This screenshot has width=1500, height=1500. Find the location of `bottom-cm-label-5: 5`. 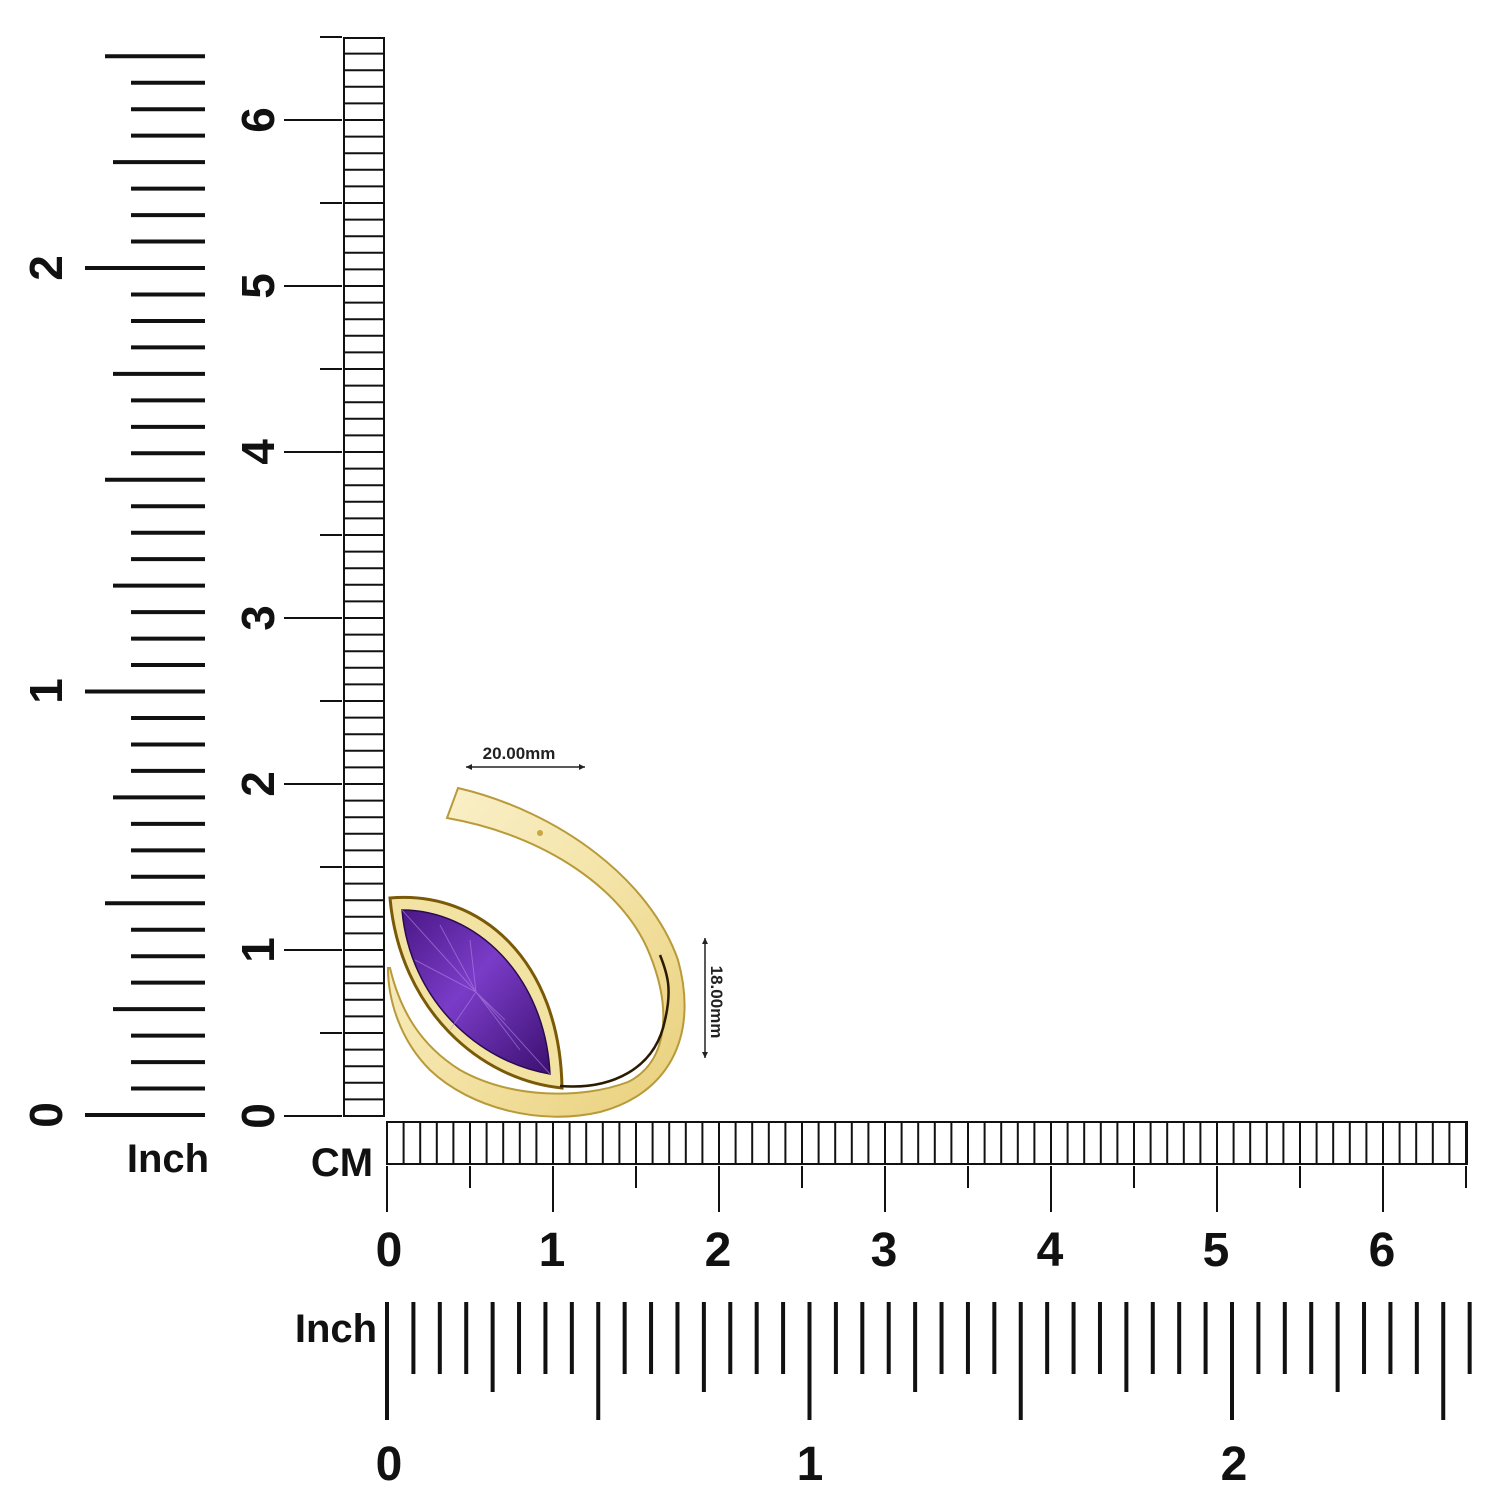

bottom-cm-label-5: 5 is located at coordinates (1216, 1250).